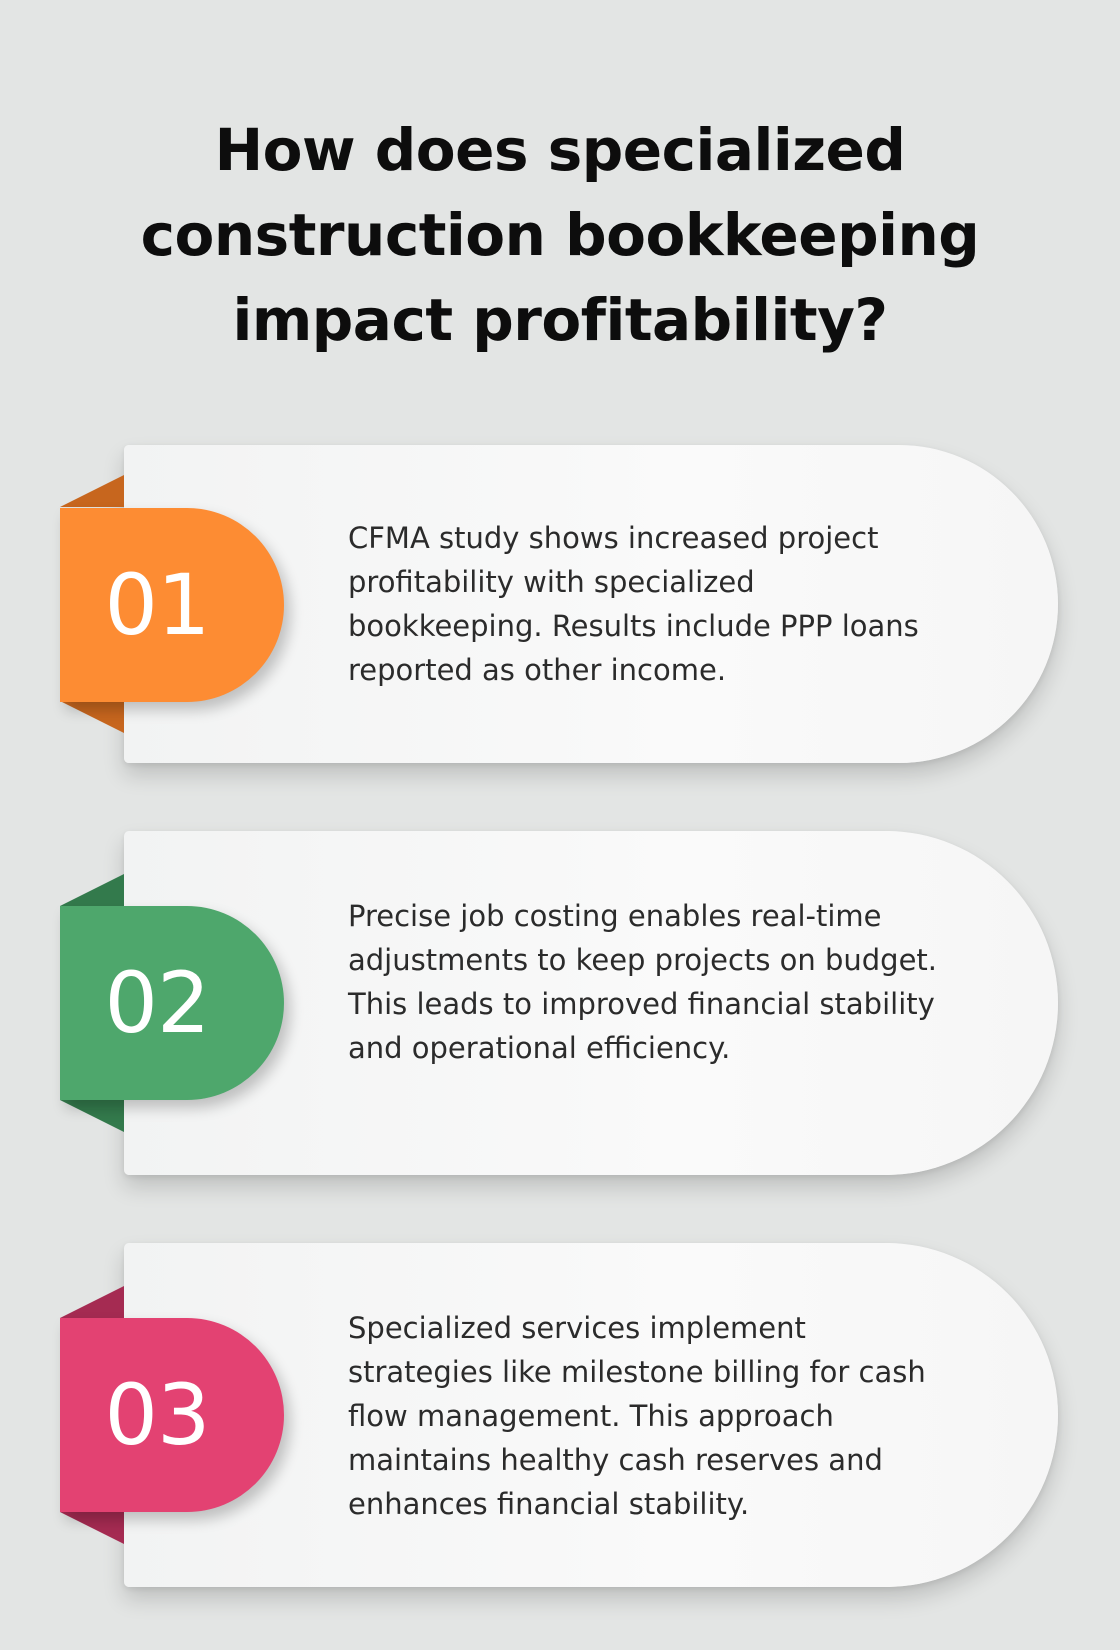 The width and height of the screenshot is (1120, 1650). Describe the element at coordinates (92, 604) in the screenshot. I see `step-1-ribbon-fold` at that location.